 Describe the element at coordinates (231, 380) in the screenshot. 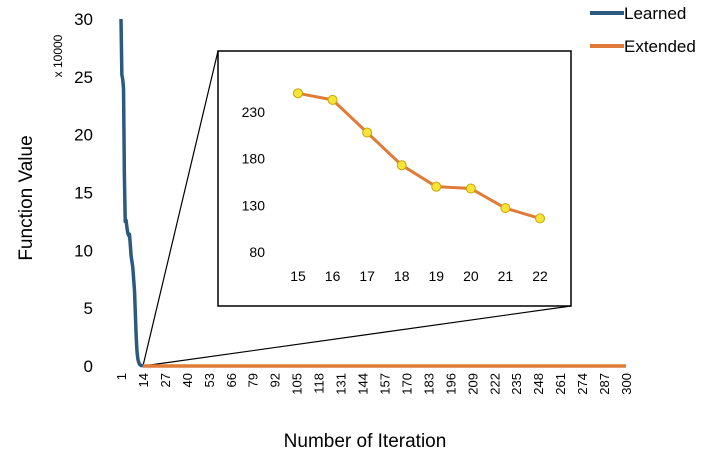

I see `x-tick-label: 66` at that location.